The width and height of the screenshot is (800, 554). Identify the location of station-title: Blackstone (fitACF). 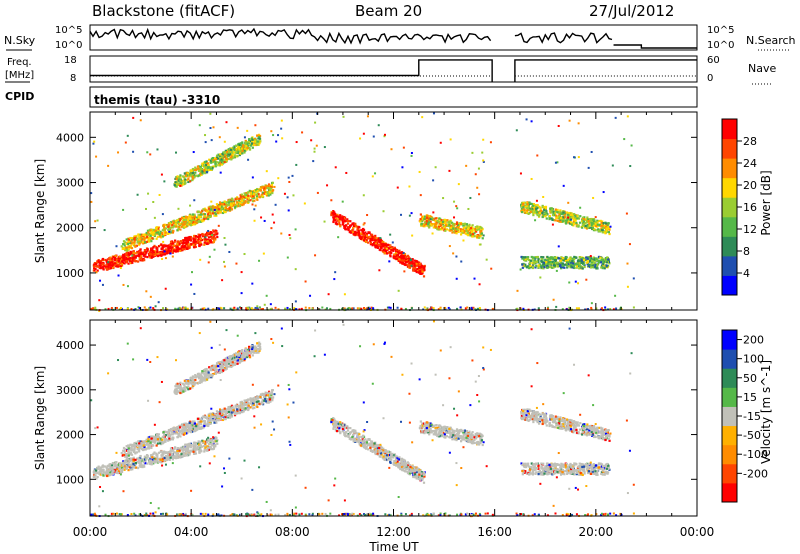
(163, 11).